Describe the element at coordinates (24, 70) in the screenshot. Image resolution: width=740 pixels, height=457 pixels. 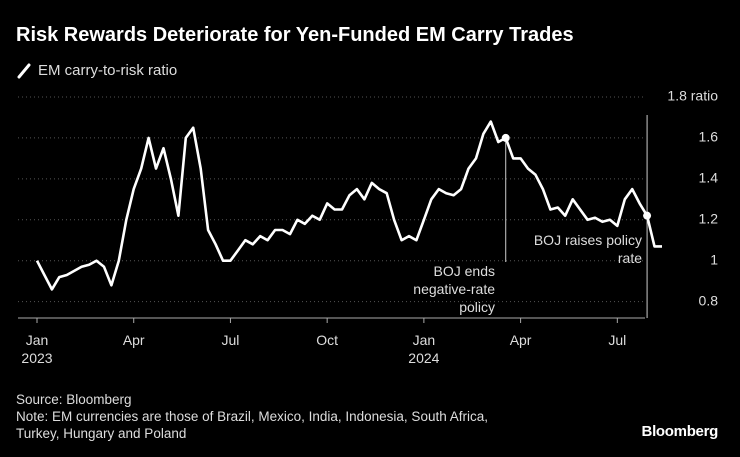
I see `legend-icon` at that location.